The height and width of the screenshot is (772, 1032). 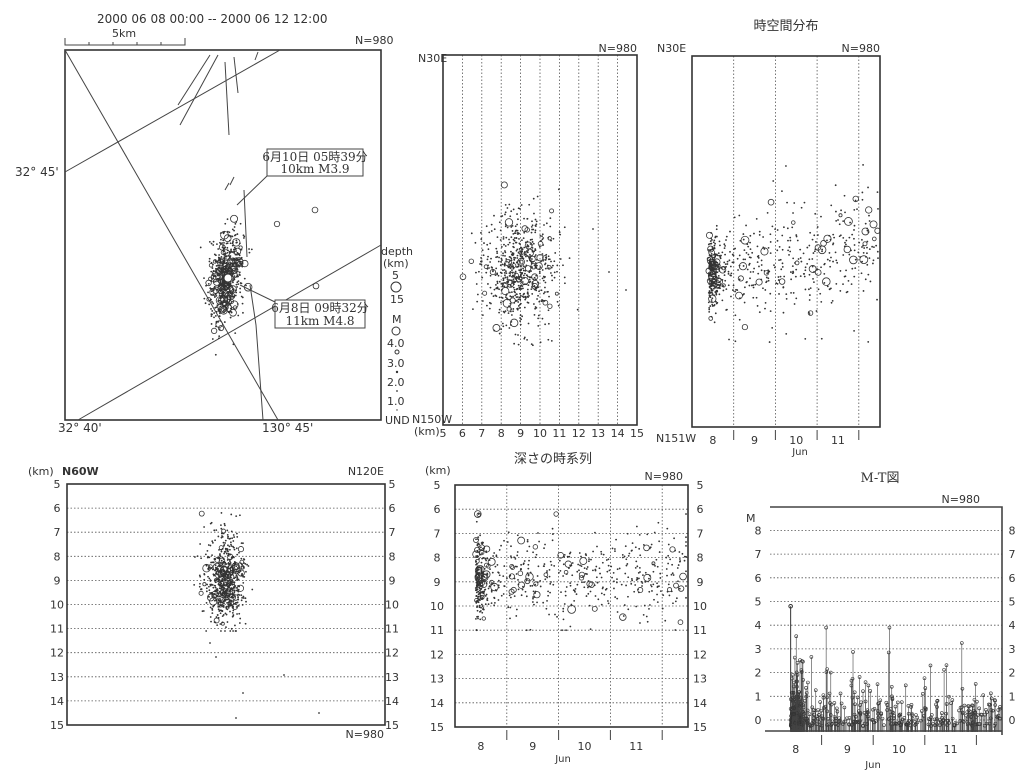 I want to click on y-tick-label: 7, so click(x=437, y=533).